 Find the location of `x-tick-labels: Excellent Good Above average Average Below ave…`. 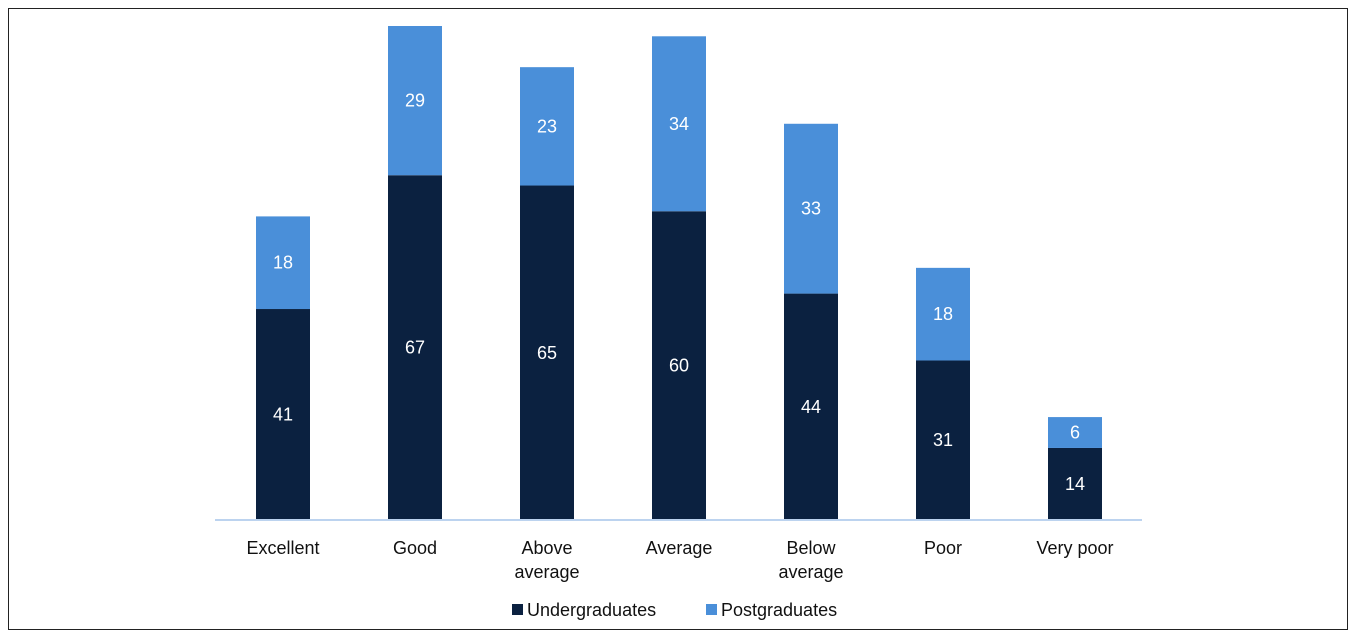

x-tick-labels: Excellent Good Above average Average Below ave… is located at coordinates (679, 560).